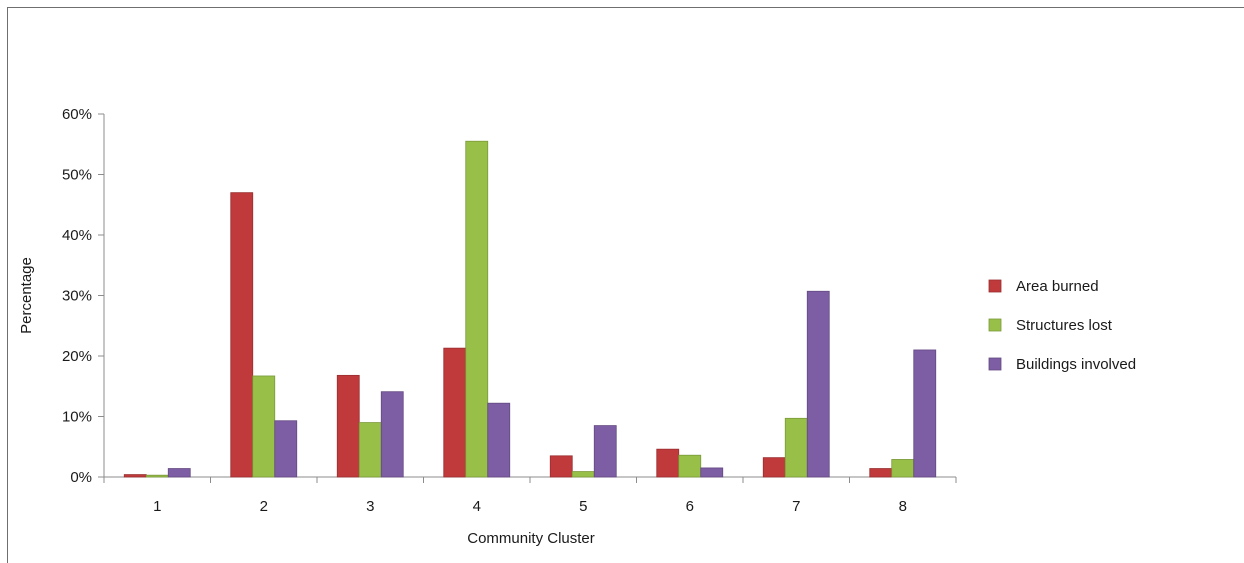  I want to click on y-tick-label: 10%, so click(77, 417).